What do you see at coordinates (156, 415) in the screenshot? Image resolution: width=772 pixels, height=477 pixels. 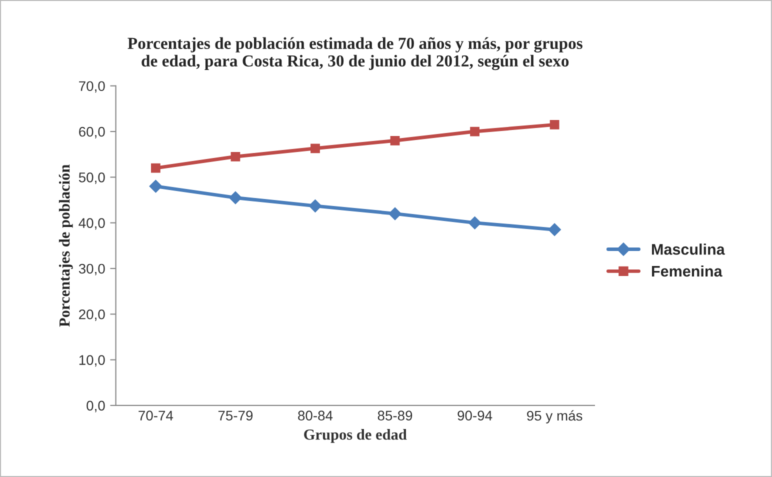 I see `x-tick-label: 70-74` at bounding box center [156, 415].